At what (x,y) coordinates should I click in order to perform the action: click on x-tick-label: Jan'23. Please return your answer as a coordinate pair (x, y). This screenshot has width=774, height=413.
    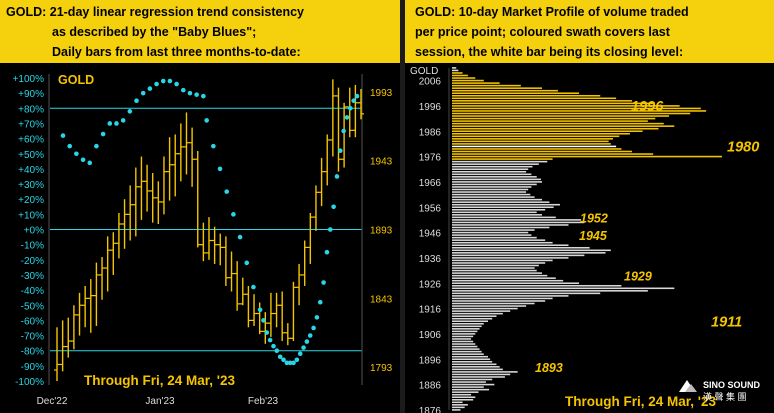
    Looking at the image, I should click on (160, 401).